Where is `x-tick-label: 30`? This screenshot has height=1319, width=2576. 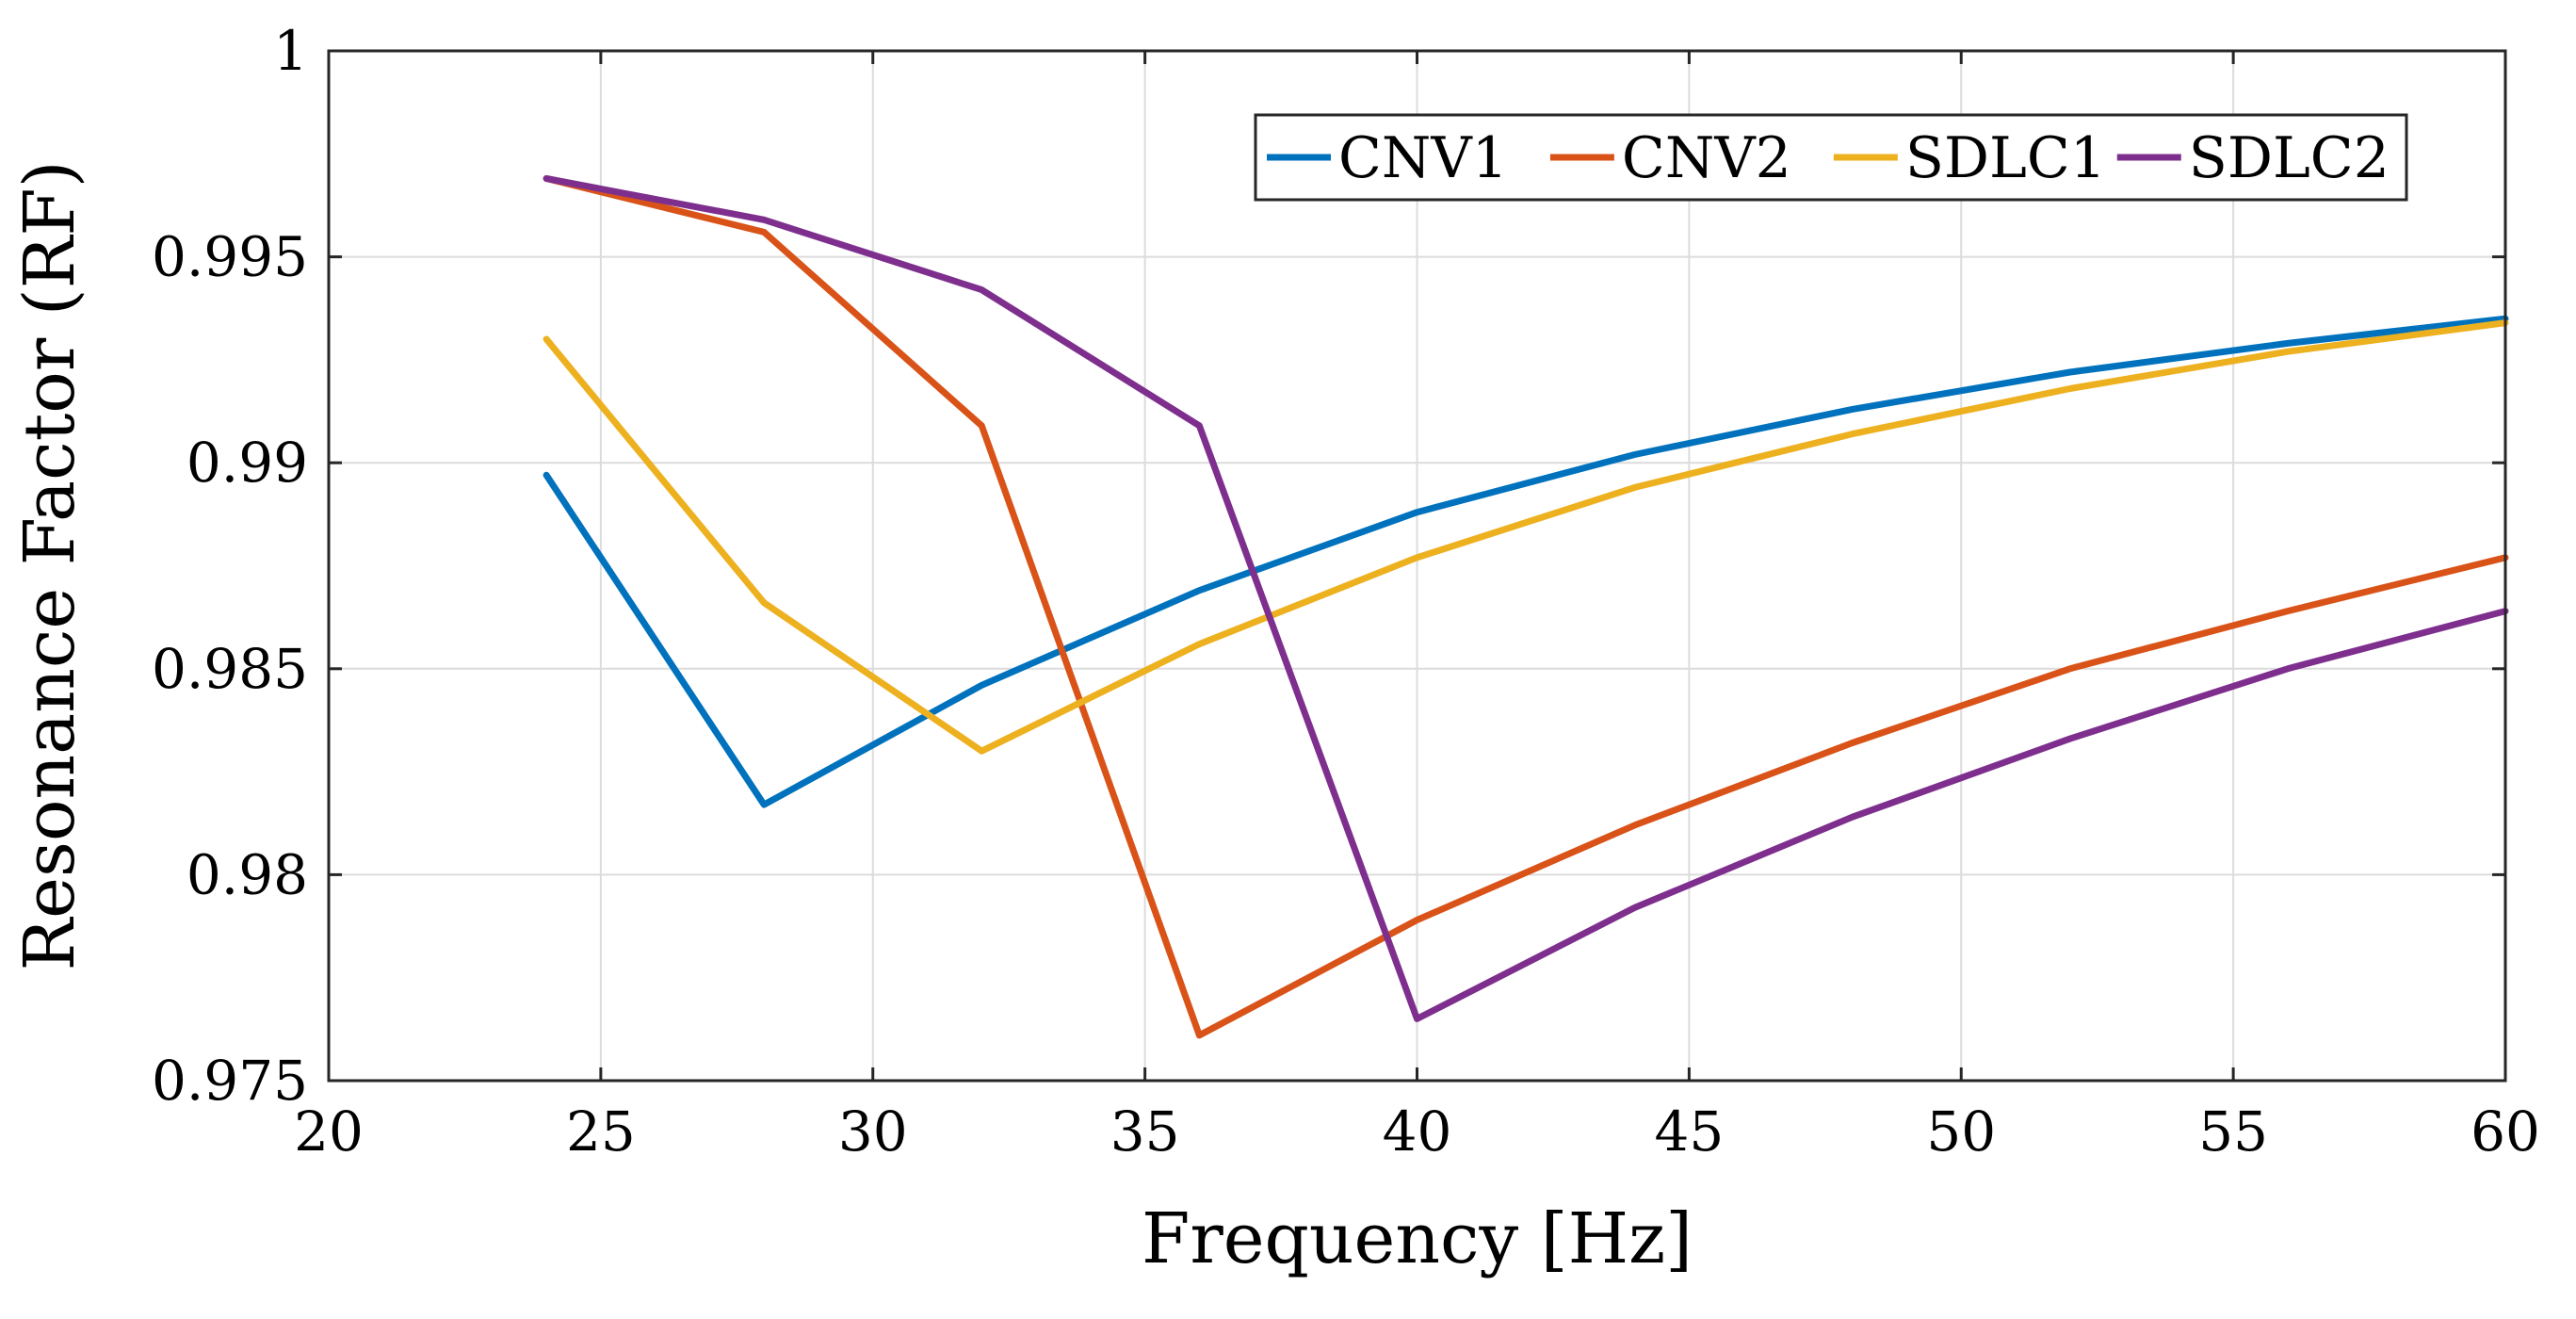 x-tick-label: 30 is located at coordinates (873, 1132).